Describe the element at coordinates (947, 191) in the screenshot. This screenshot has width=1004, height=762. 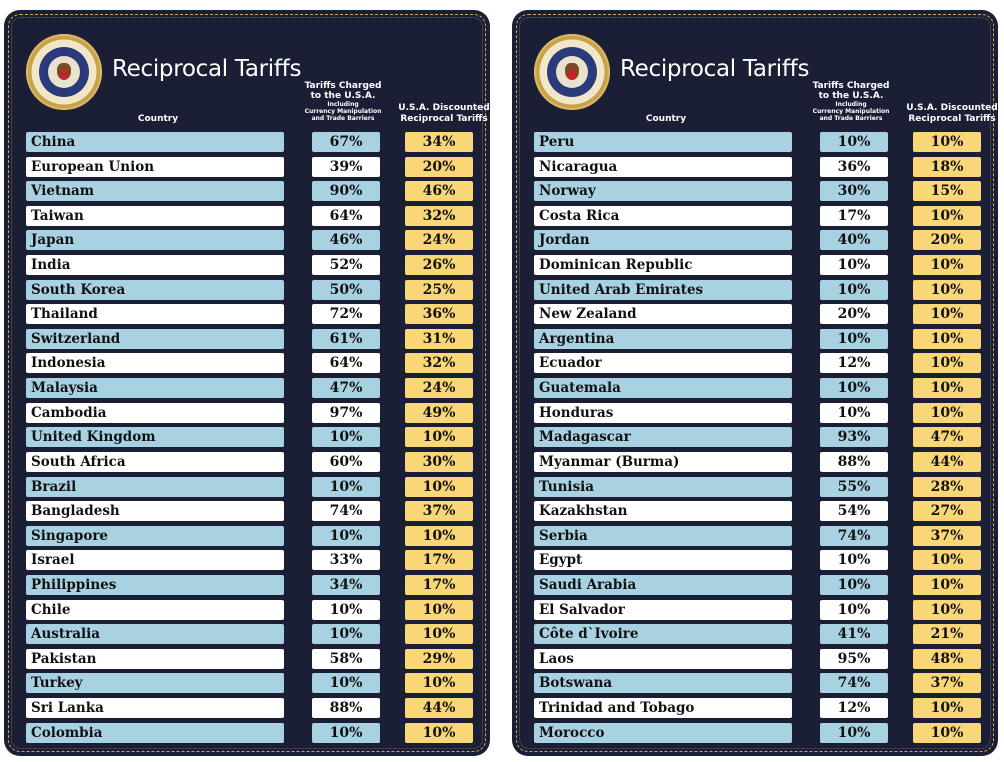
I see `discounted-cell: 15%` at that location.